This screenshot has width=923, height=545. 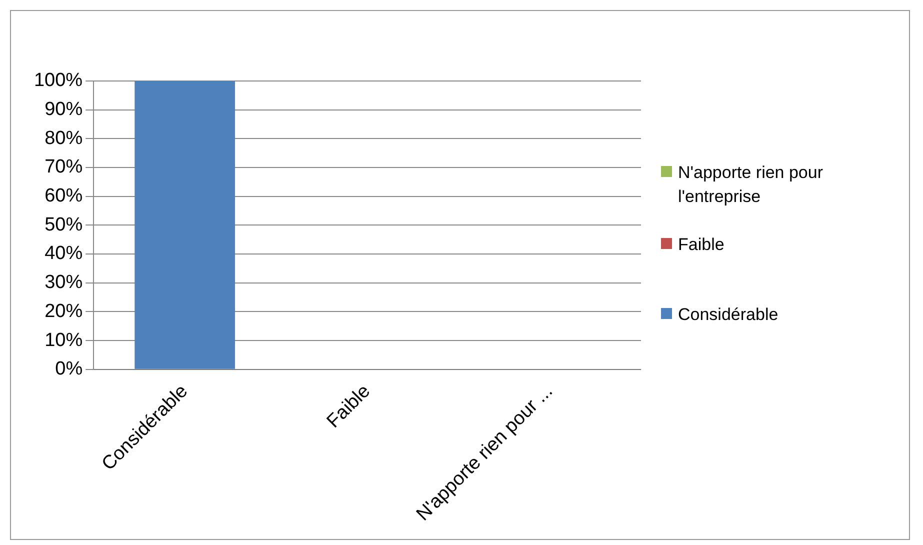 What do you see at coordinates (728, 315) in the screenshot?
I see `legend-label: Considérable` at bounding box center [728, 315].